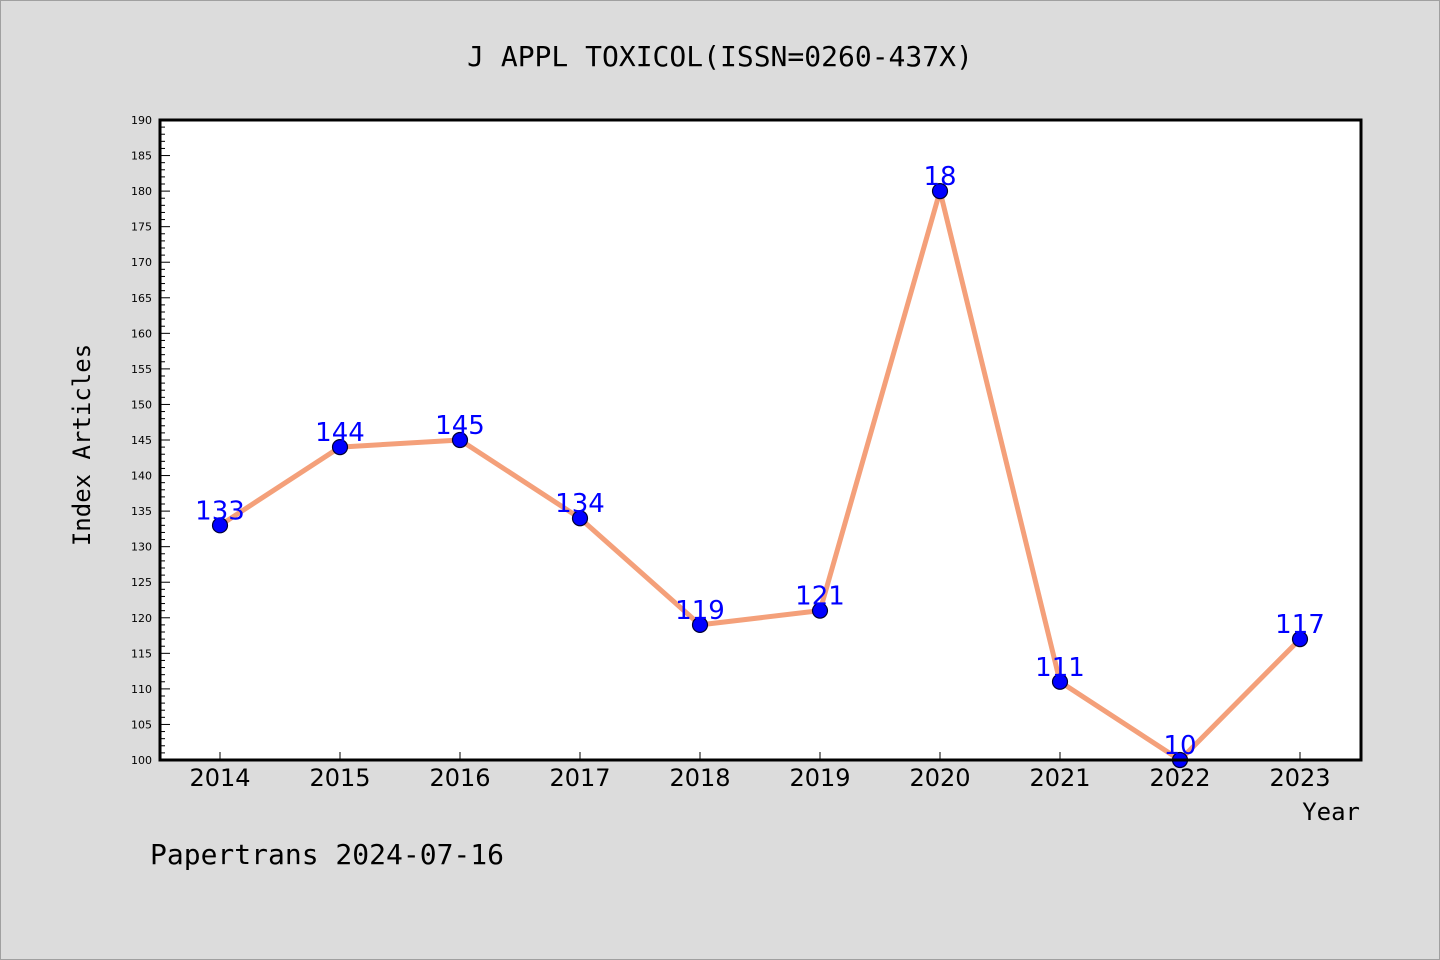 The width and height of the screenshot is (1440, 960). Describe the element at coordinates (141, 191) in the screenshot. I see `y-tick-label: 180` at that location.